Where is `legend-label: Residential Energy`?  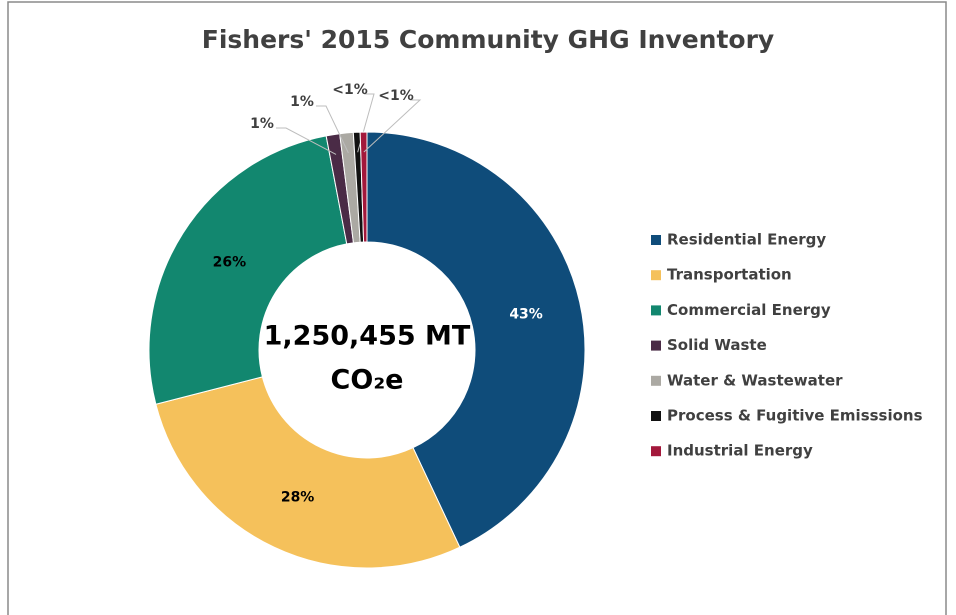 legend-label: Residential Energy is located at coordinates (746, 240).